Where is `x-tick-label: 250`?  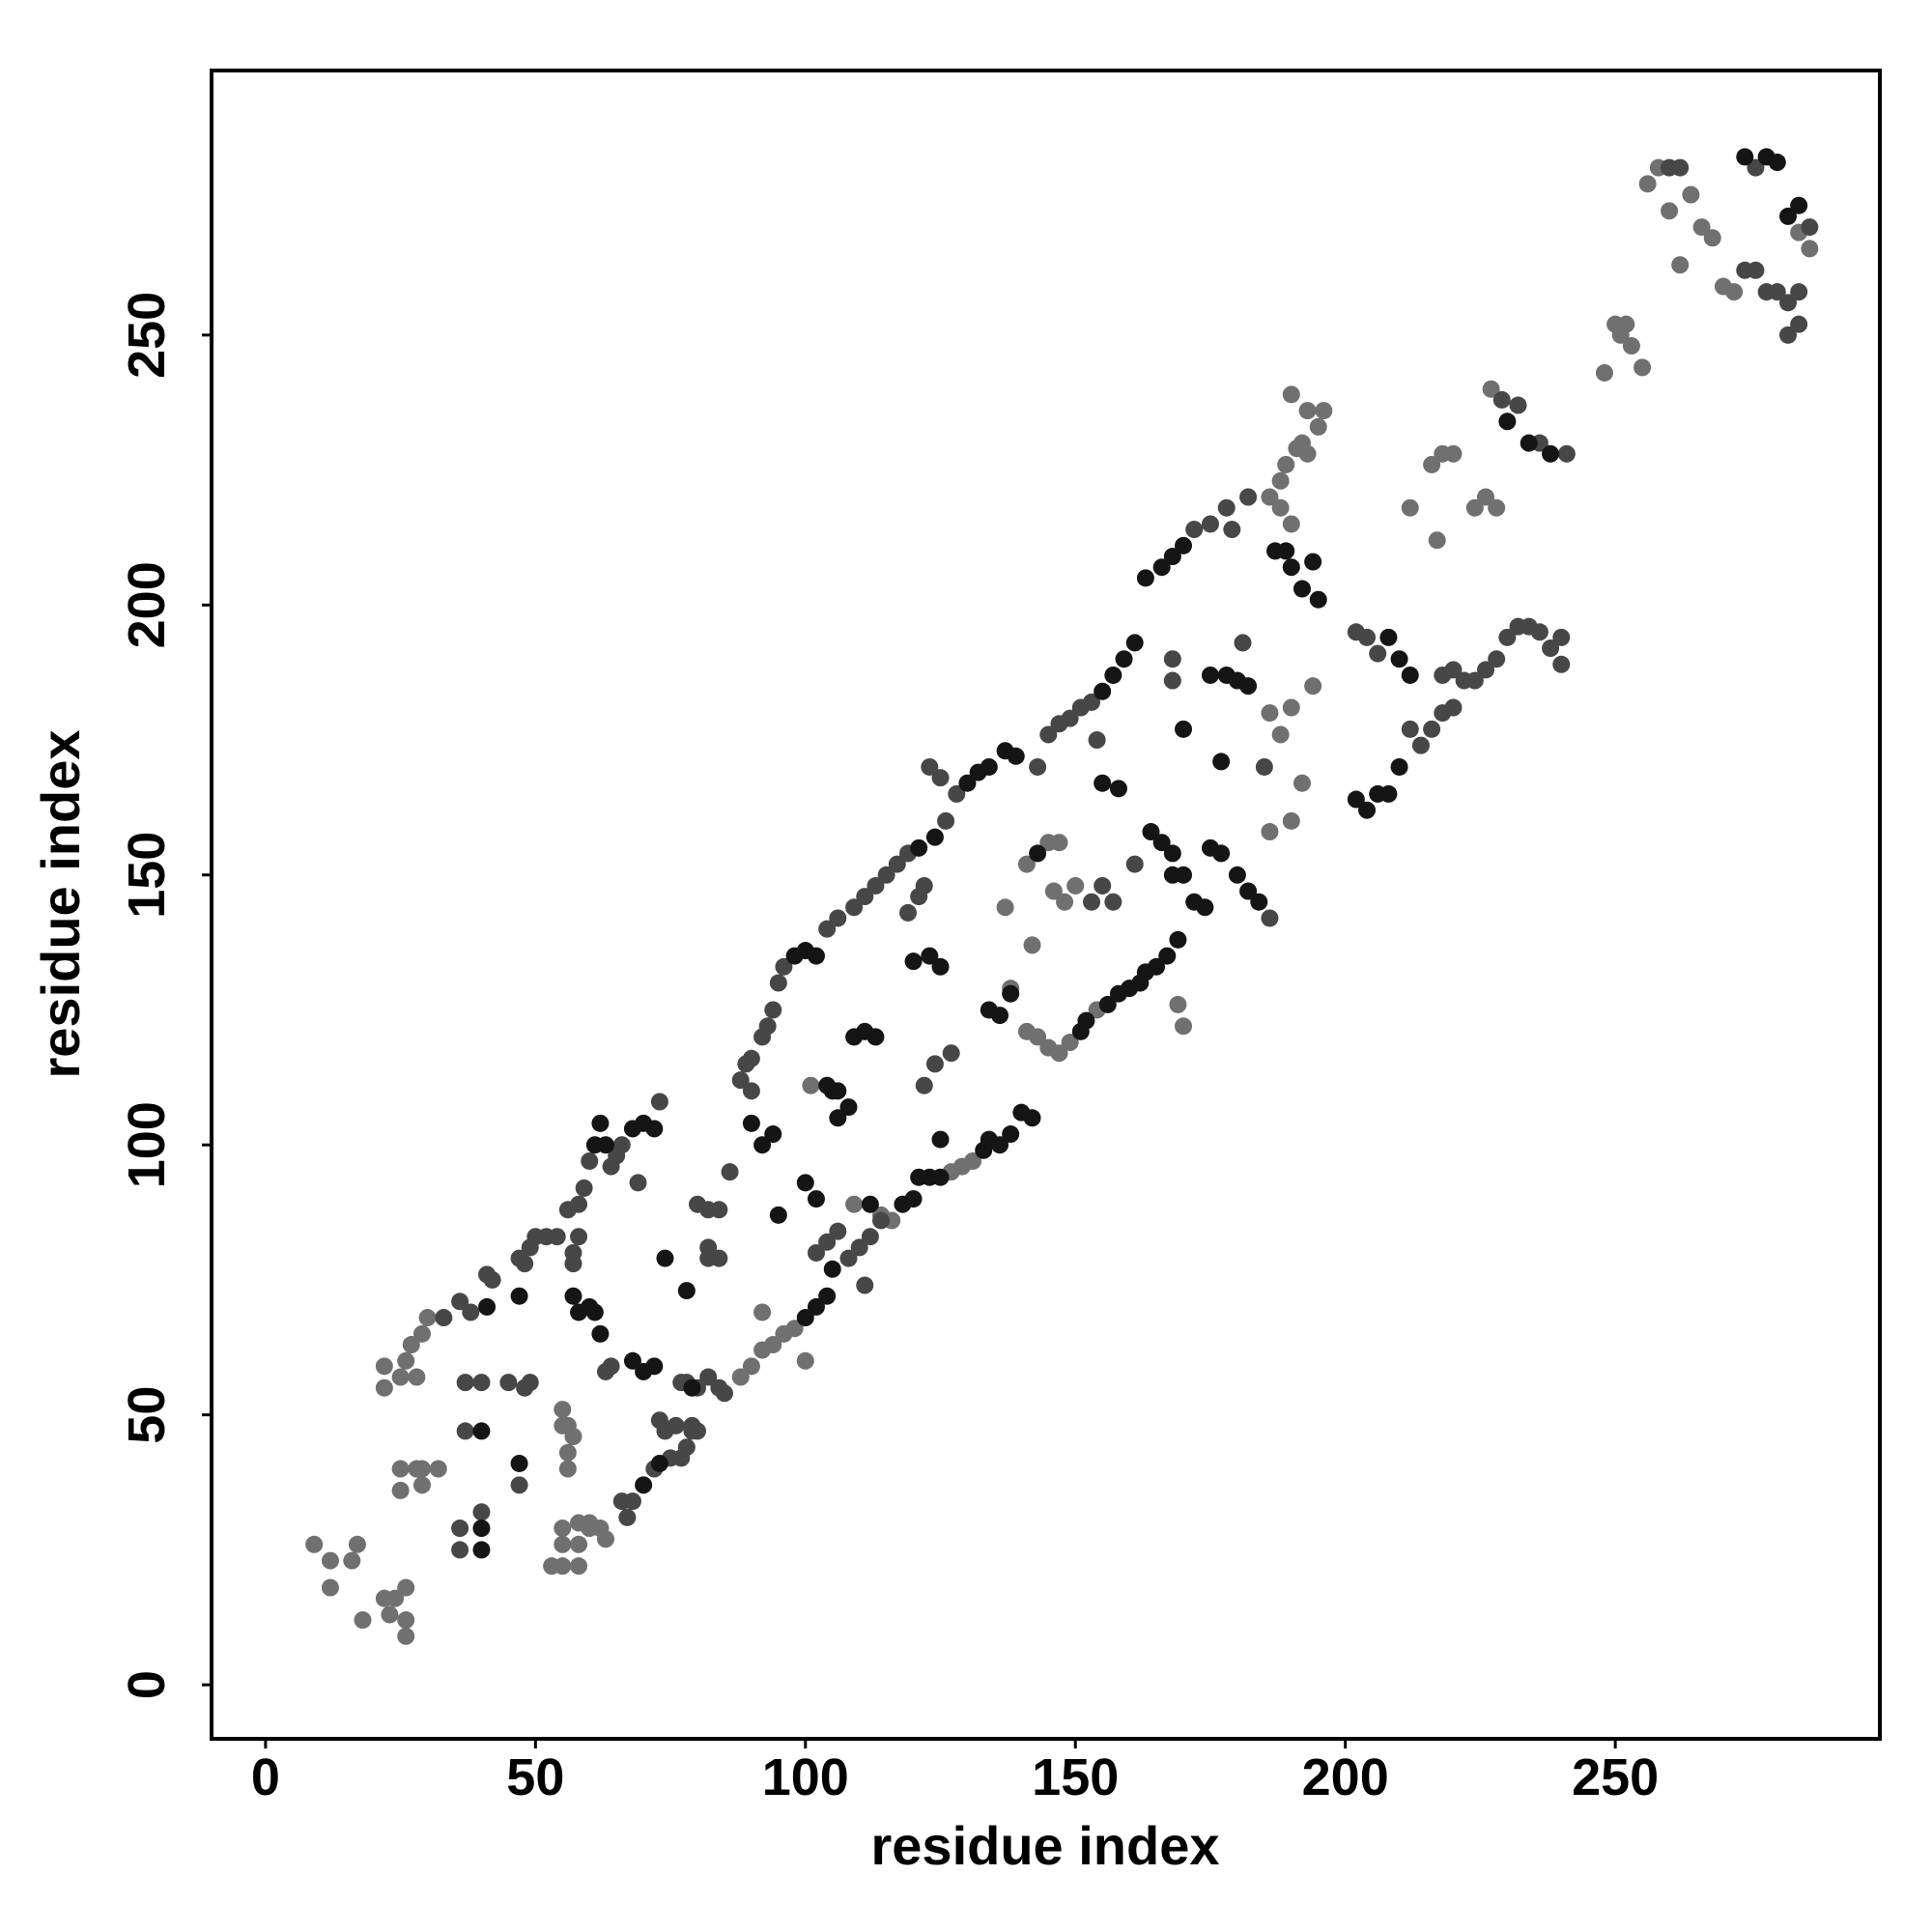 x-tick-label: 250 is located at coordinates (1615, 1777).